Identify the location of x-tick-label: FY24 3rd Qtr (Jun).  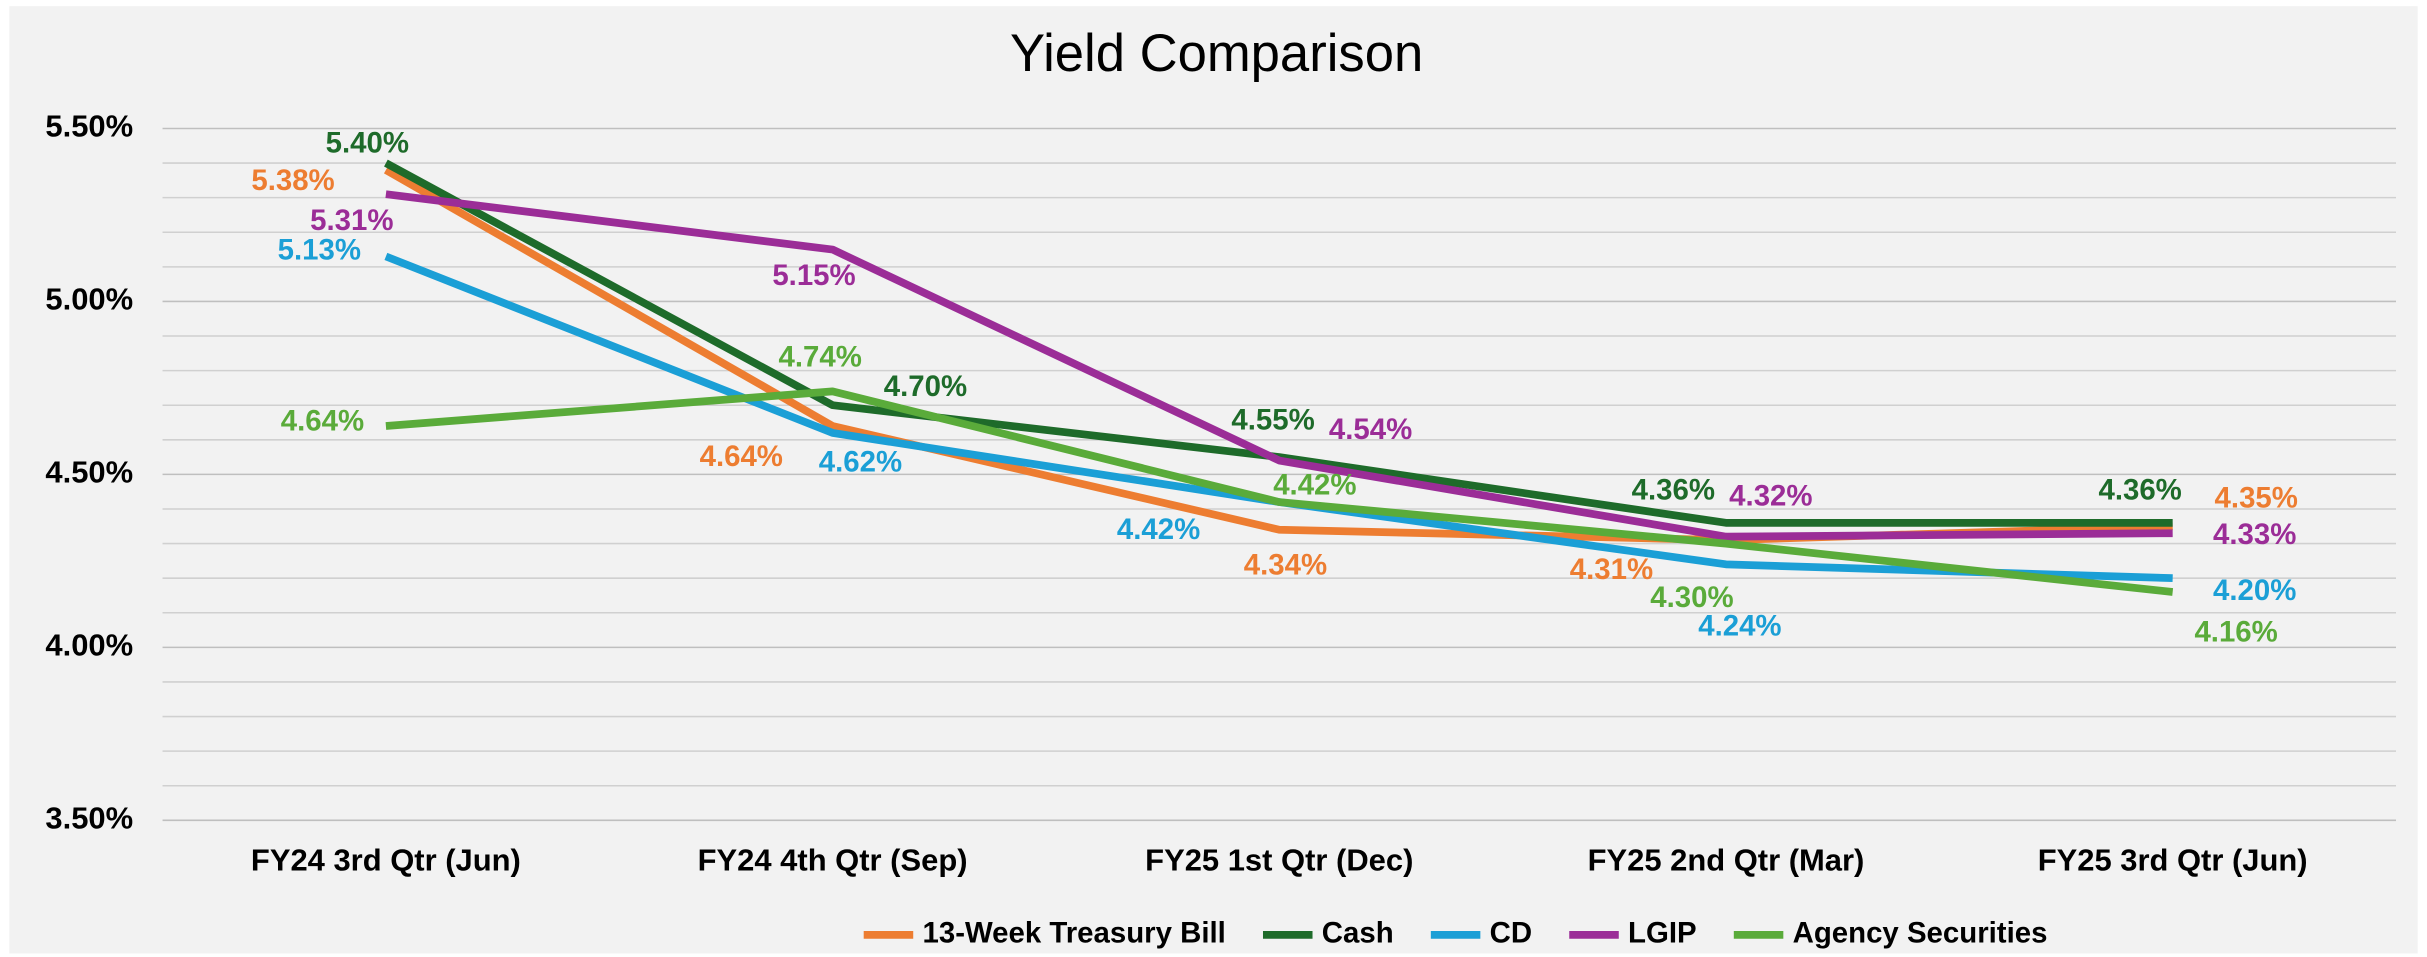
(386, 859).